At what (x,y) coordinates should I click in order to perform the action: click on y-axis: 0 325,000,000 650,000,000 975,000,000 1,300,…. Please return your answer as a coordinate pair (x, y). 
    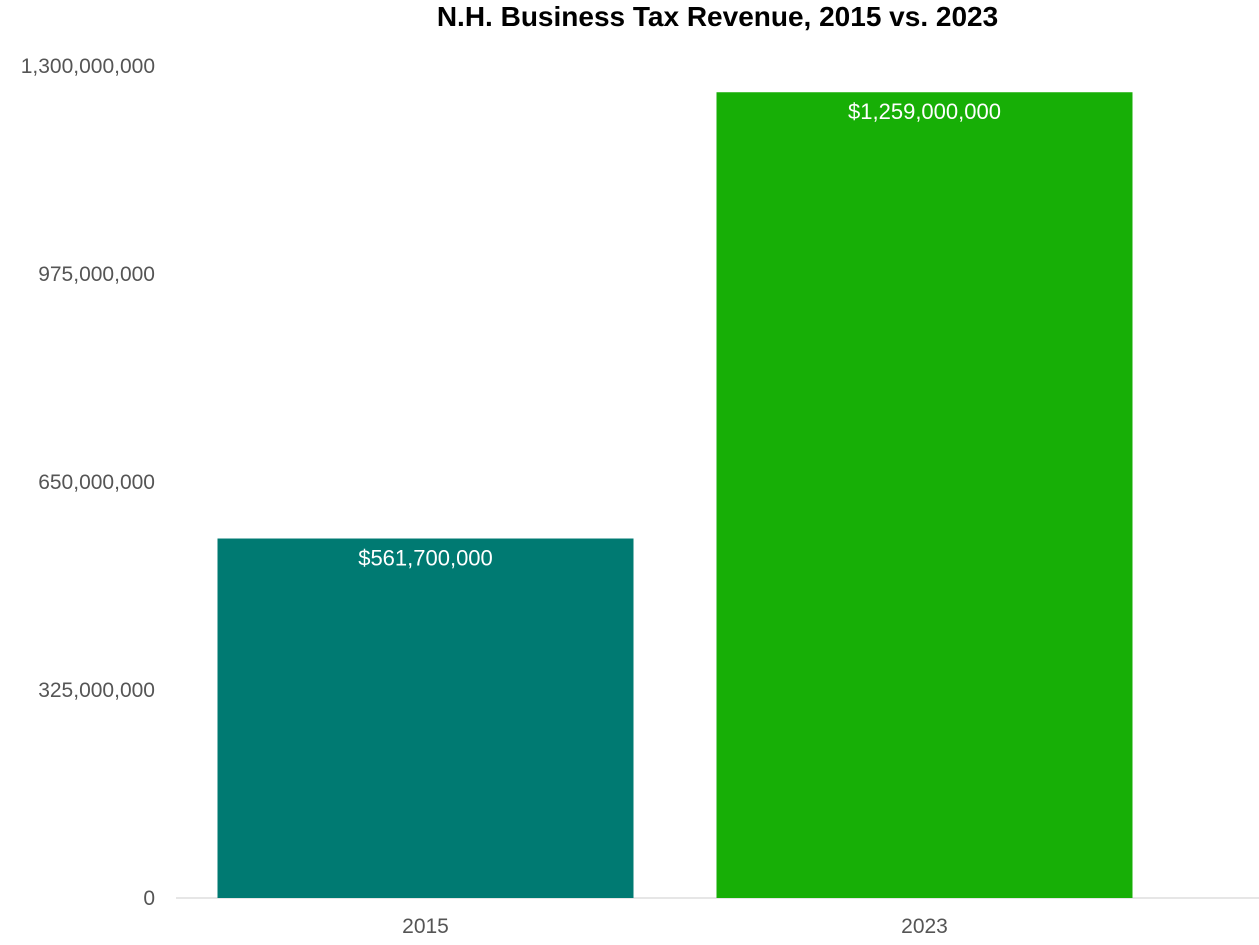
    Looking at the image, I should click on (88, 482).